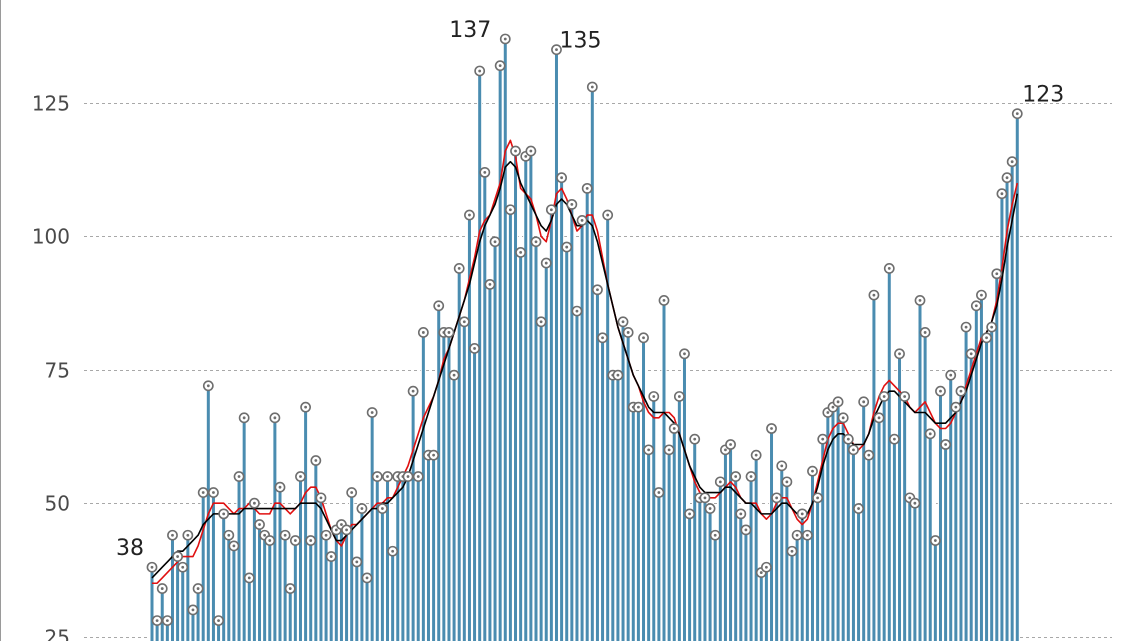 This screenshot has width=1140, height=641. Describe the element at coordinates (51, 104) in the screenshot. I see `y-tick-label: 125` at that location.